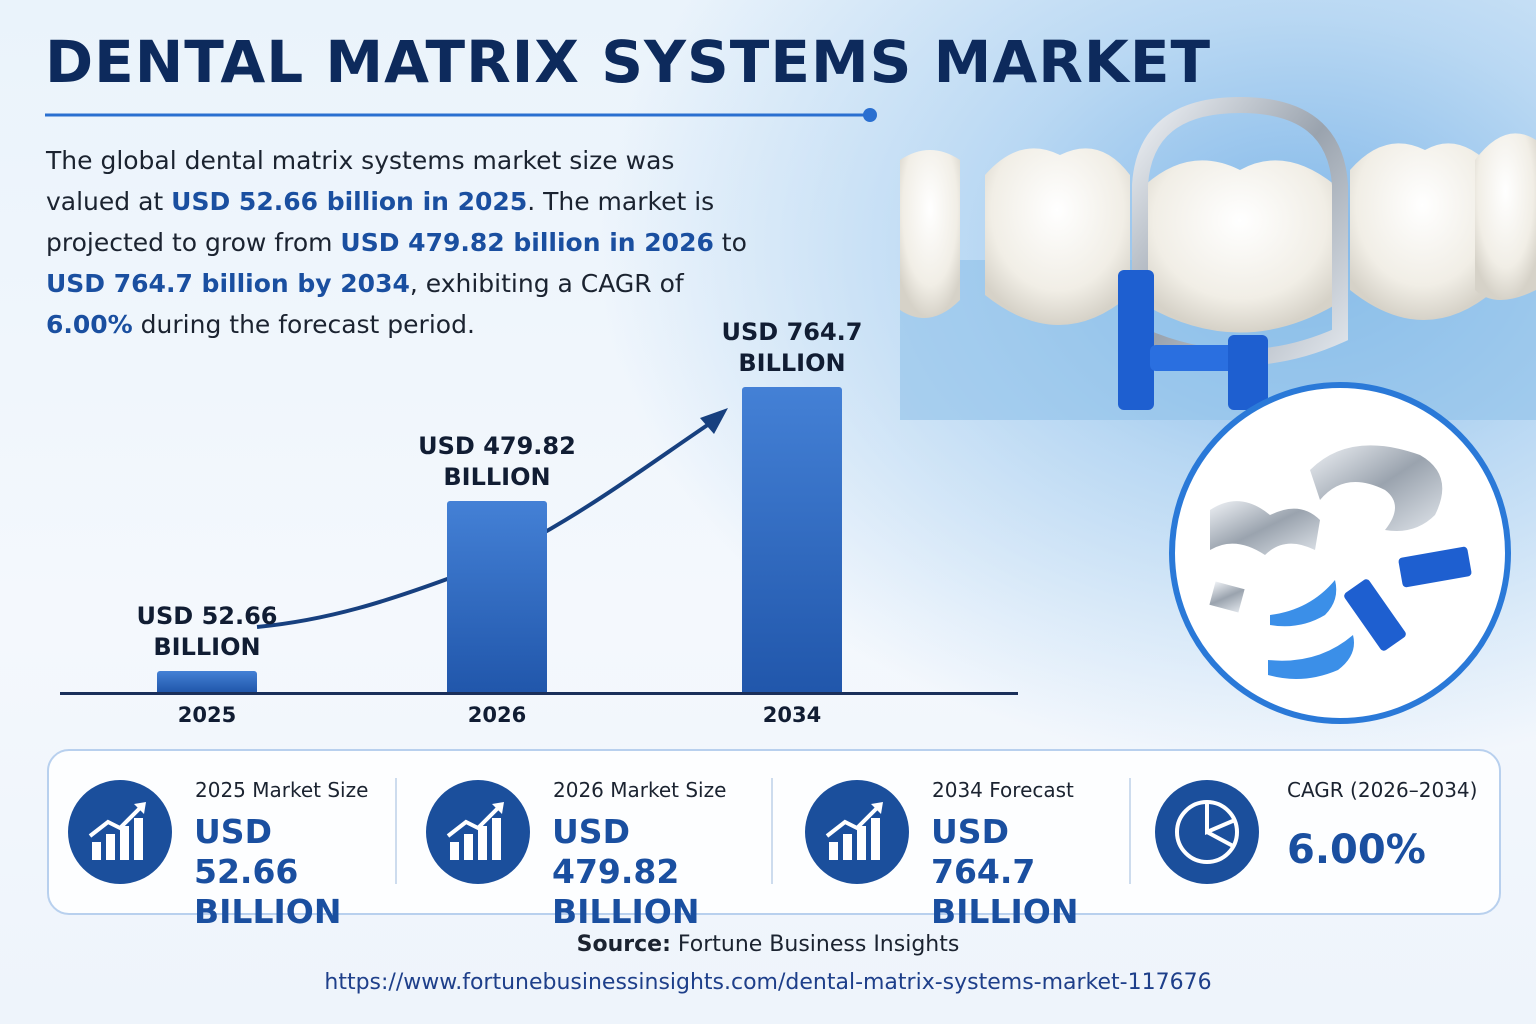 The image size is (1536, 1024). What do you see at coordinates (546, 283) in the screenshot?
I see `intro-text: , exhibiting a CAGR of` at bounding box center [546, 283].